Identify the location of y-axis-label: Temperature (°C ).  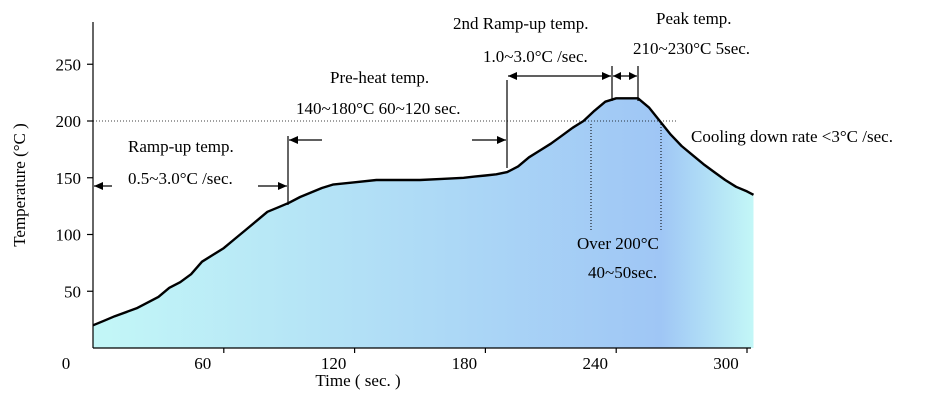
(19, 185).